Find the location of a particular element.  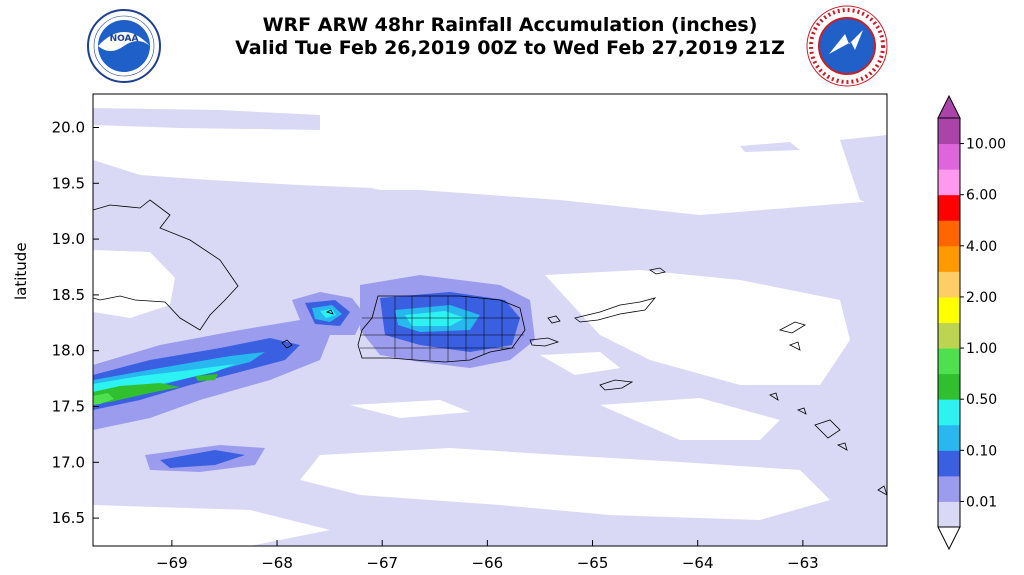

colorbar: 0.01 0.10 0.50 1.00 2.00 4.00 6.00 10.00 is located at coordinates (971, 322).